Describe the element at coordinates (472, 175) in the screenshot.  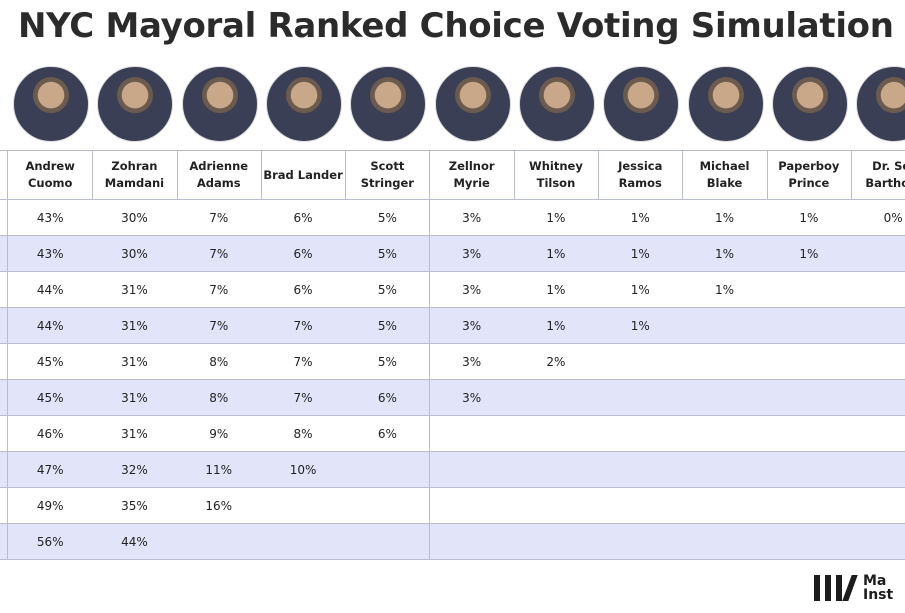
I see `header-cell: Zellnor Myrie` at that location.